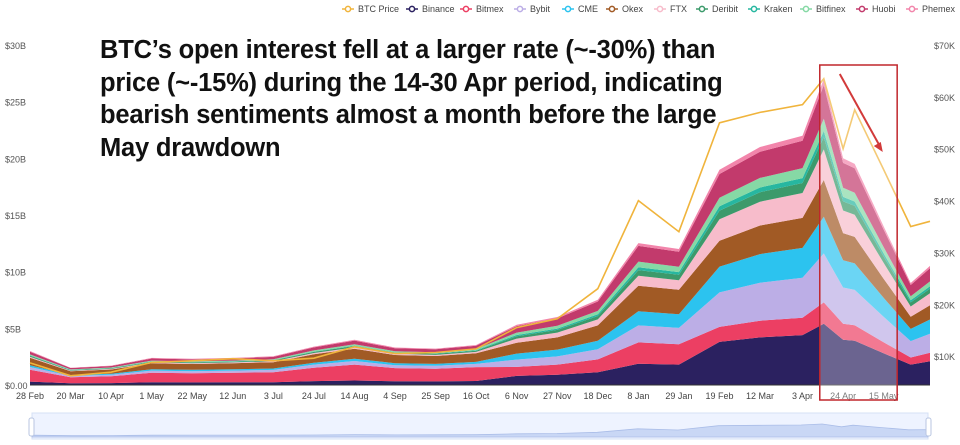 The width and height of the screenshot is (960, 445). What do you see at coordinates (30, 396) in the screenshot?
I see `x-tick-label: 28 Feb` at bounding box center [30, 396].